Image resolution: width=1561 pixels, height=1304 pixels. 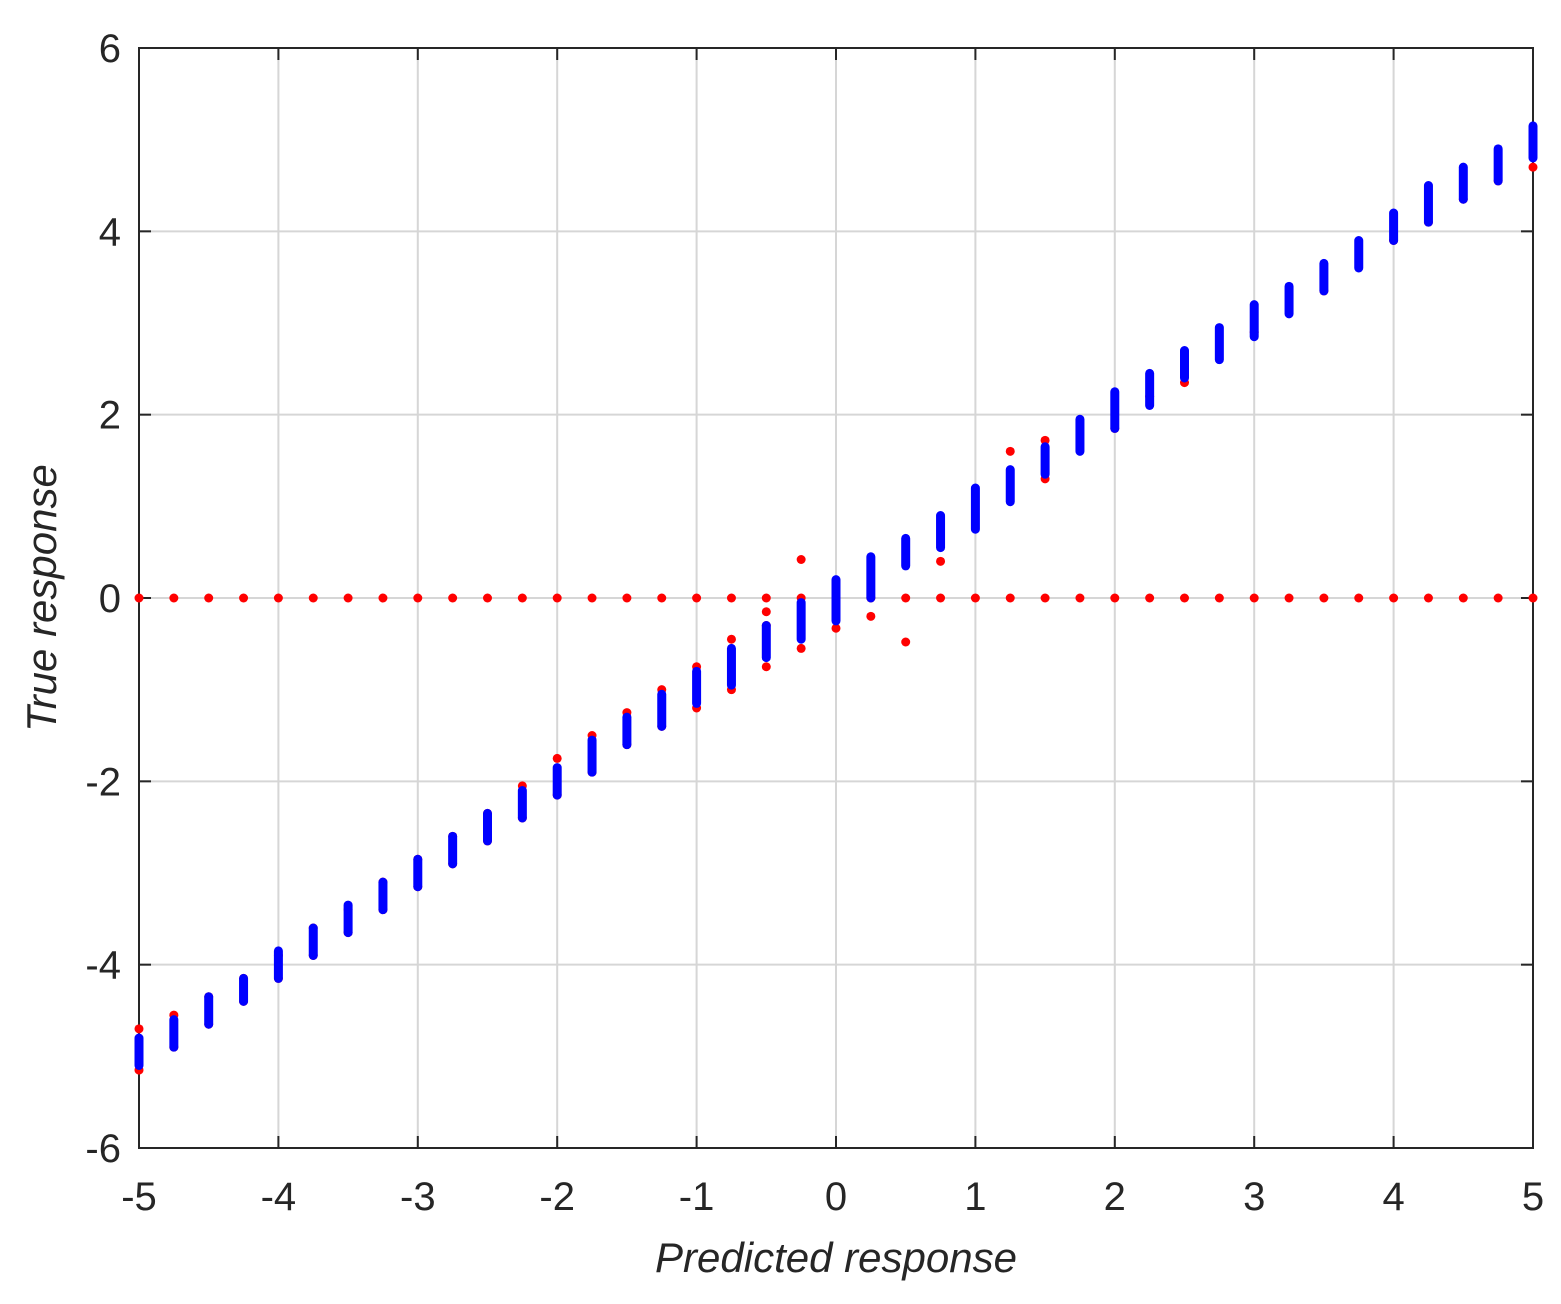 I want to click on x-tick-label: 3, so click(x=1254, y=1197).